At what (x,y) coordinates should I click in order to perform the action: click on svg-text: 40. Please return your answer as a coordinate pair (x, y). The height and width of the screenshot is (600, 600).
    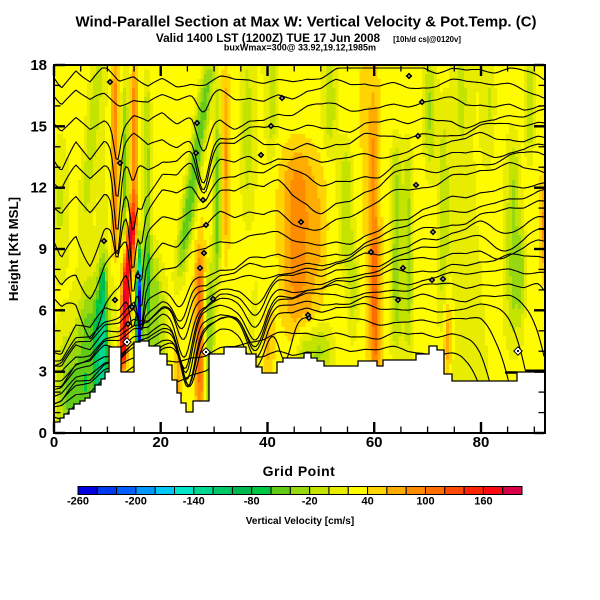
    Looking at the image, I should click on (267, 442).